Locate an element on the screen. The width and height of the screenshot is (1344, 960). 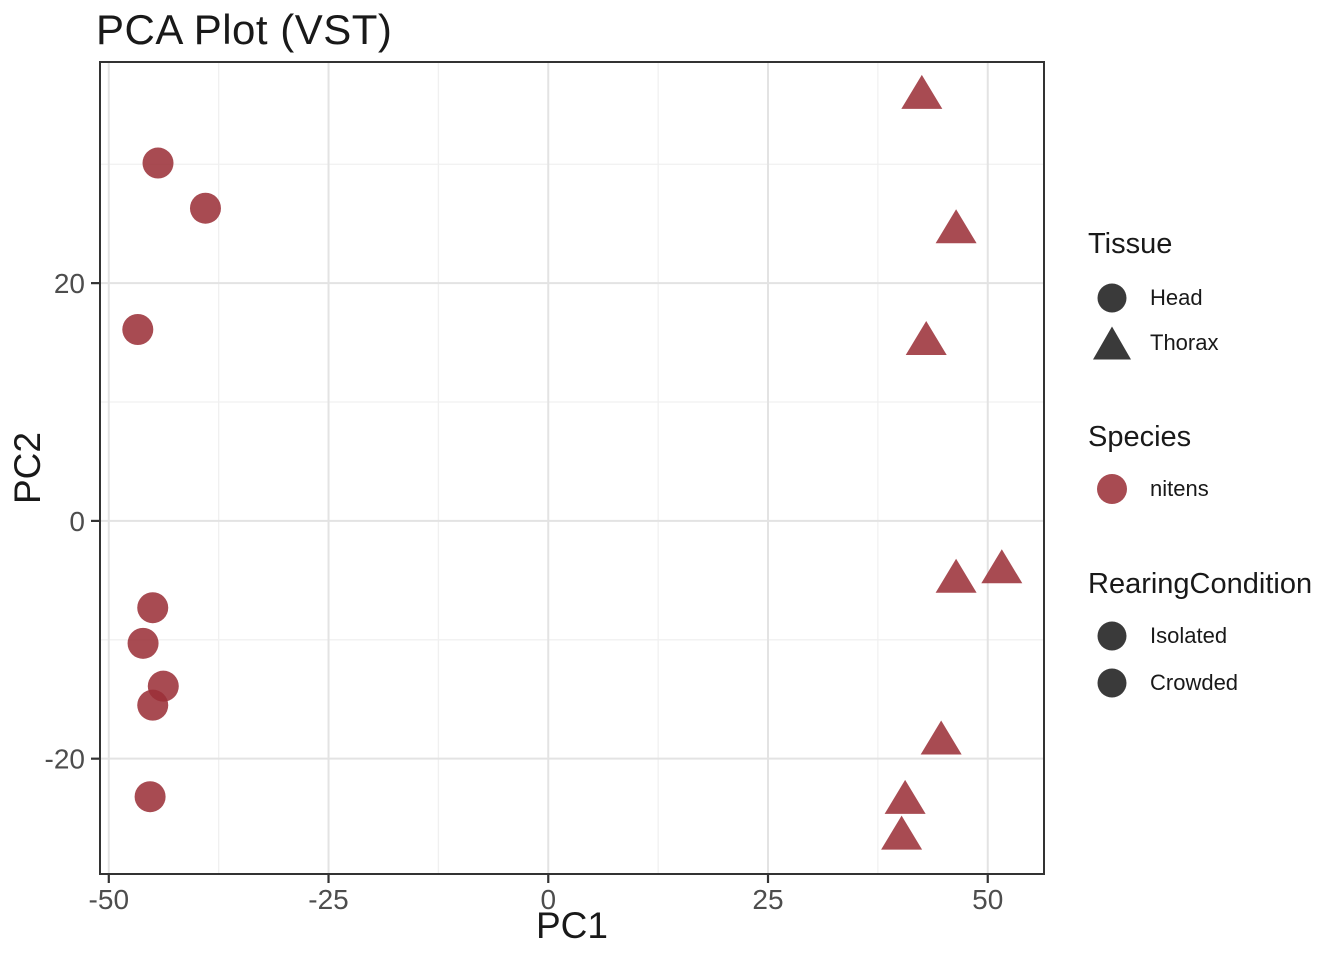
y-tick-label: -20 is located at coordinates (65, 759).